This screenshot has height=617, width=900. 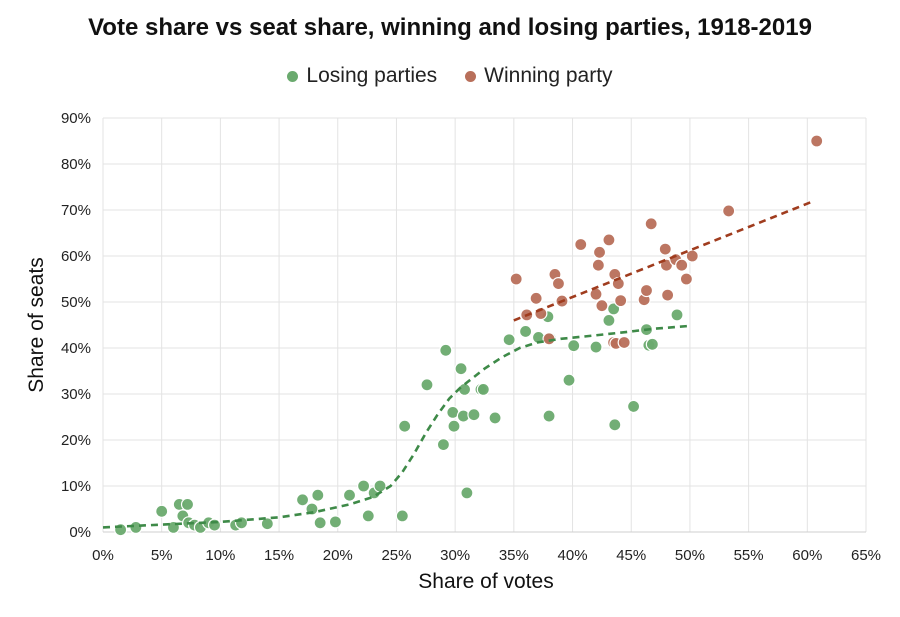 What do you see at coordinates (471, 76) in the screenshot?
I see `legend-marker-winning` at bounding box center [471, 76].